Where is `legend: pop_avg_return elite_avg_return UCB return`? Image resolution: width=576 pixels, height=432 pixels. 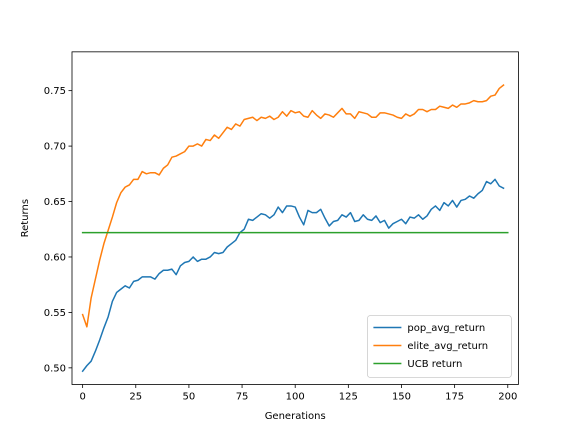 legend: pop_avg_return elite_avg_return UCB return is located at coordinates (439, 346).